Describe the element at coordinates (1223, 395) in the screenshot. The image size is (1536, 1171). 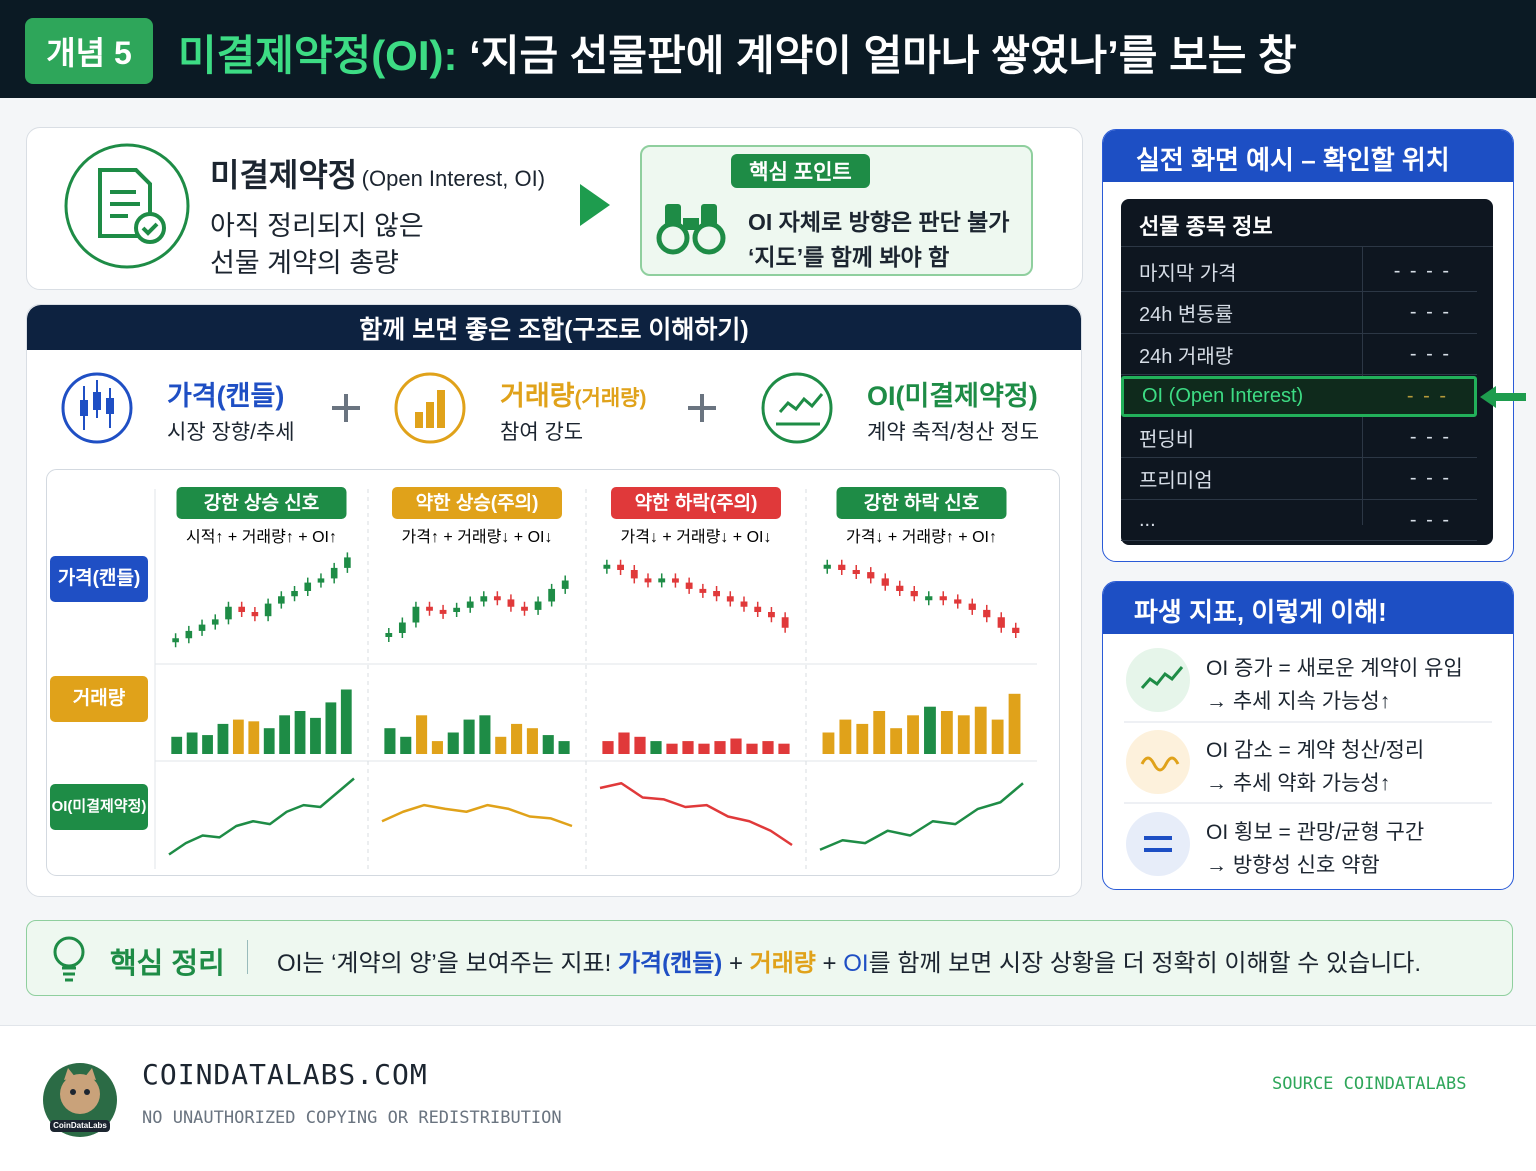
I see `row-label: OI (Open Interest)` at that location.